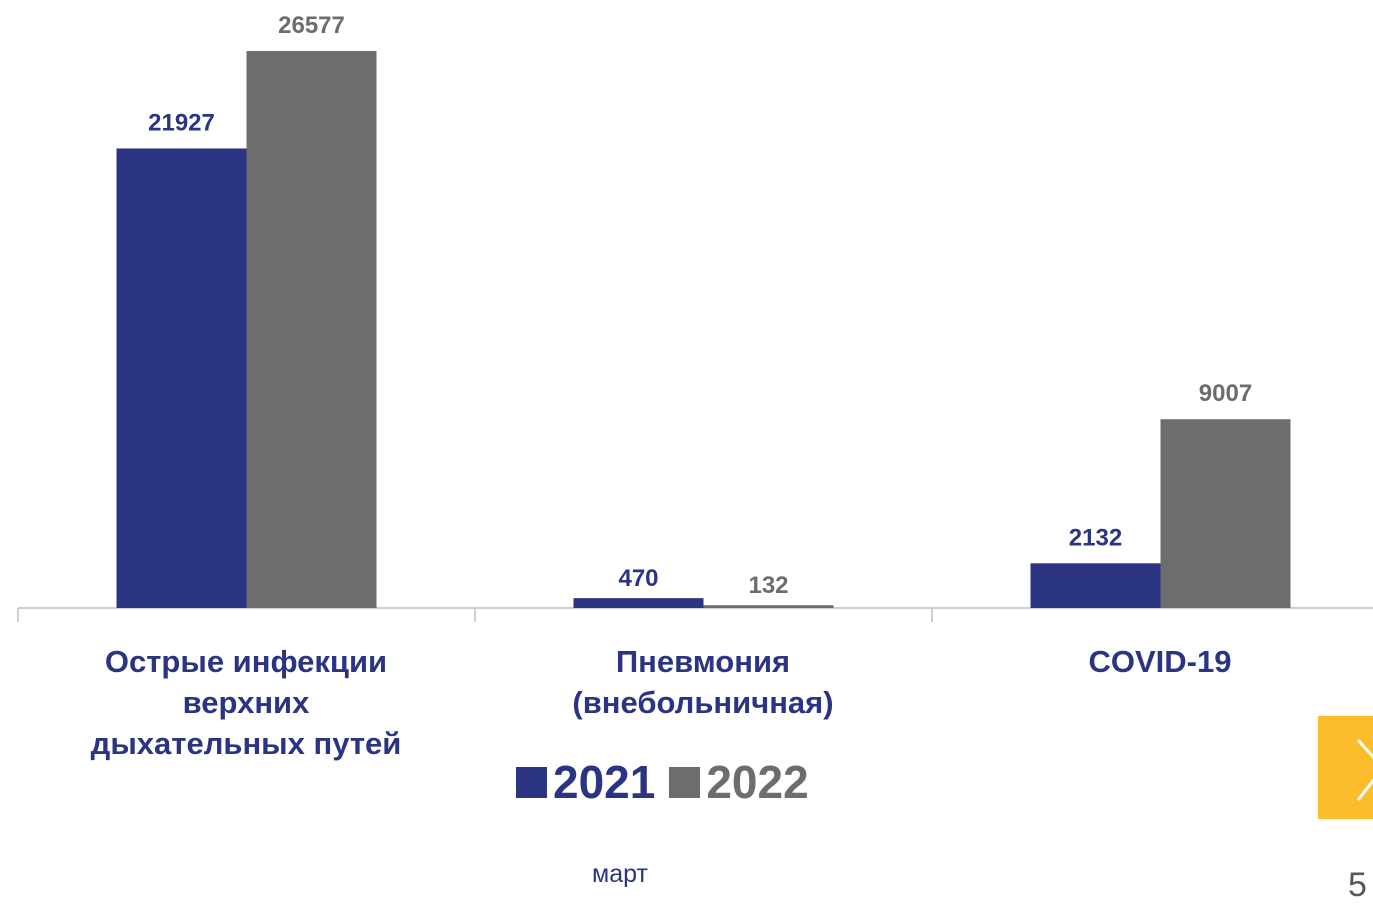 The image size is (1373, 904). I want to click on next-slide-button, so click(1345, 767).